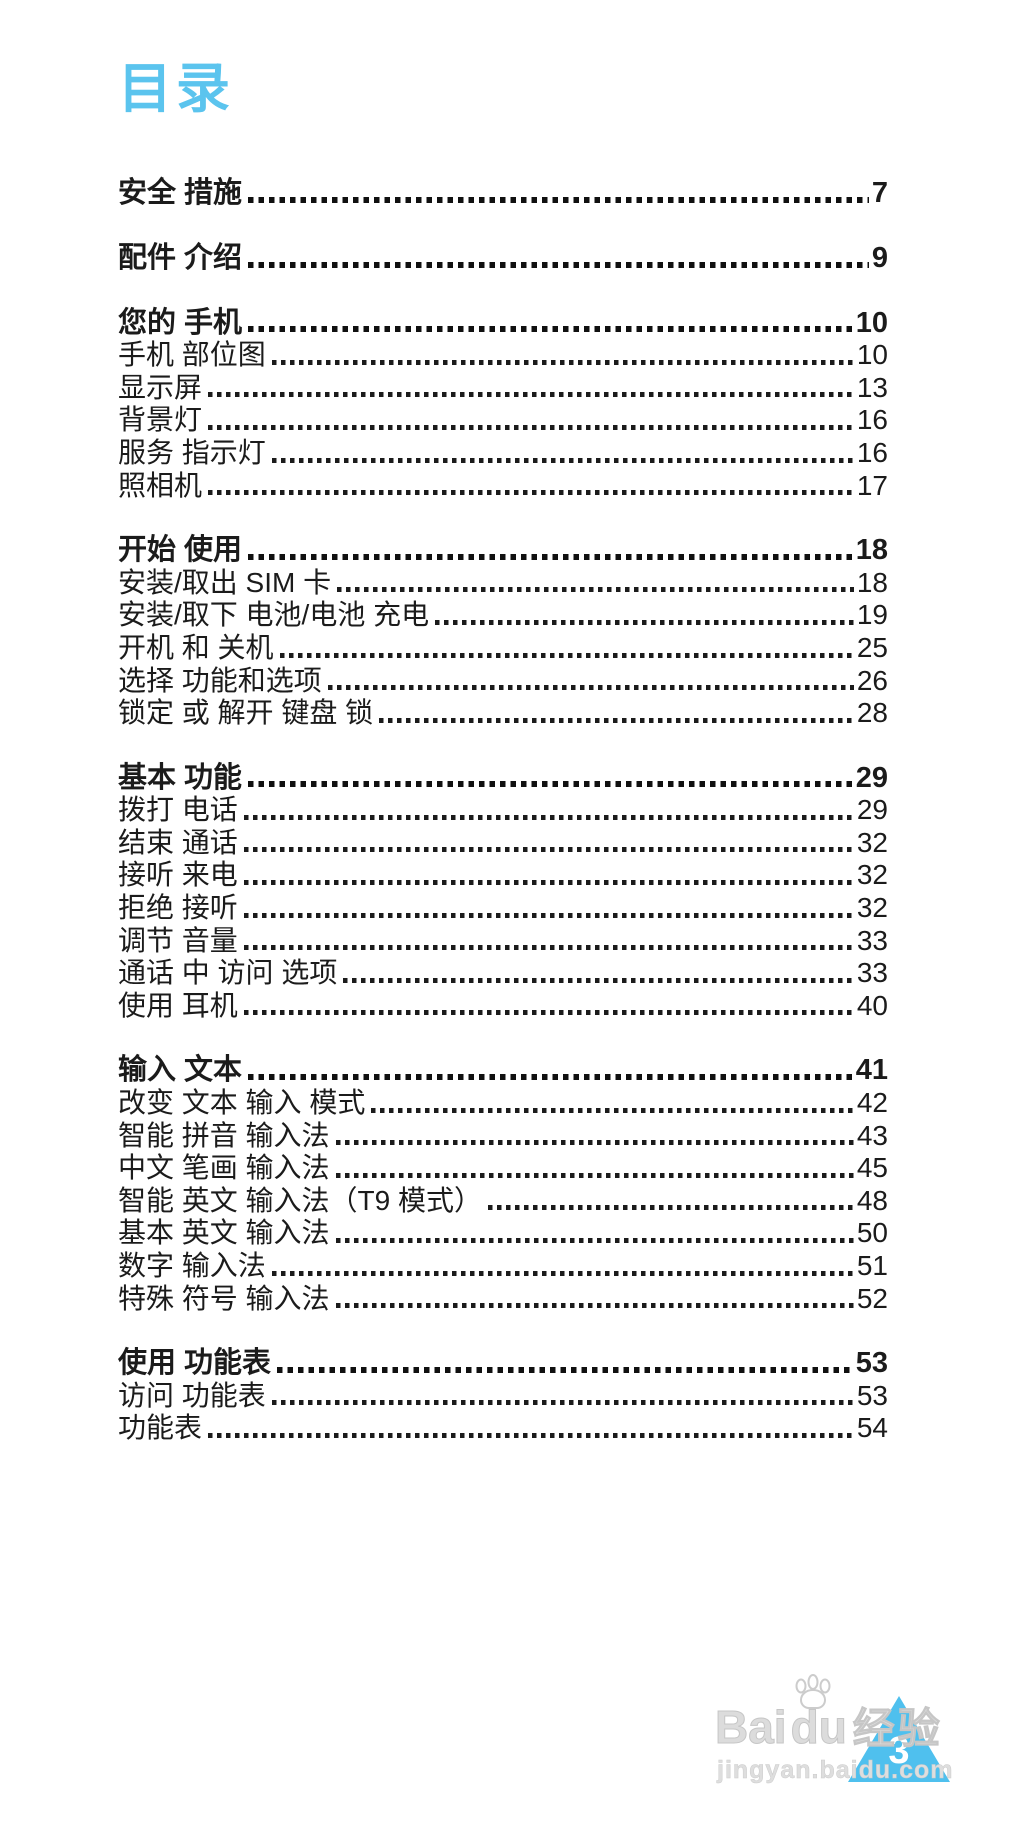 The width and height of the screenshot is (1010, 1826). What do you see at coordinates (160, 485) in the screenshot?
I see `toc-entry-label: 照相机` at bounding box center [160, 485].